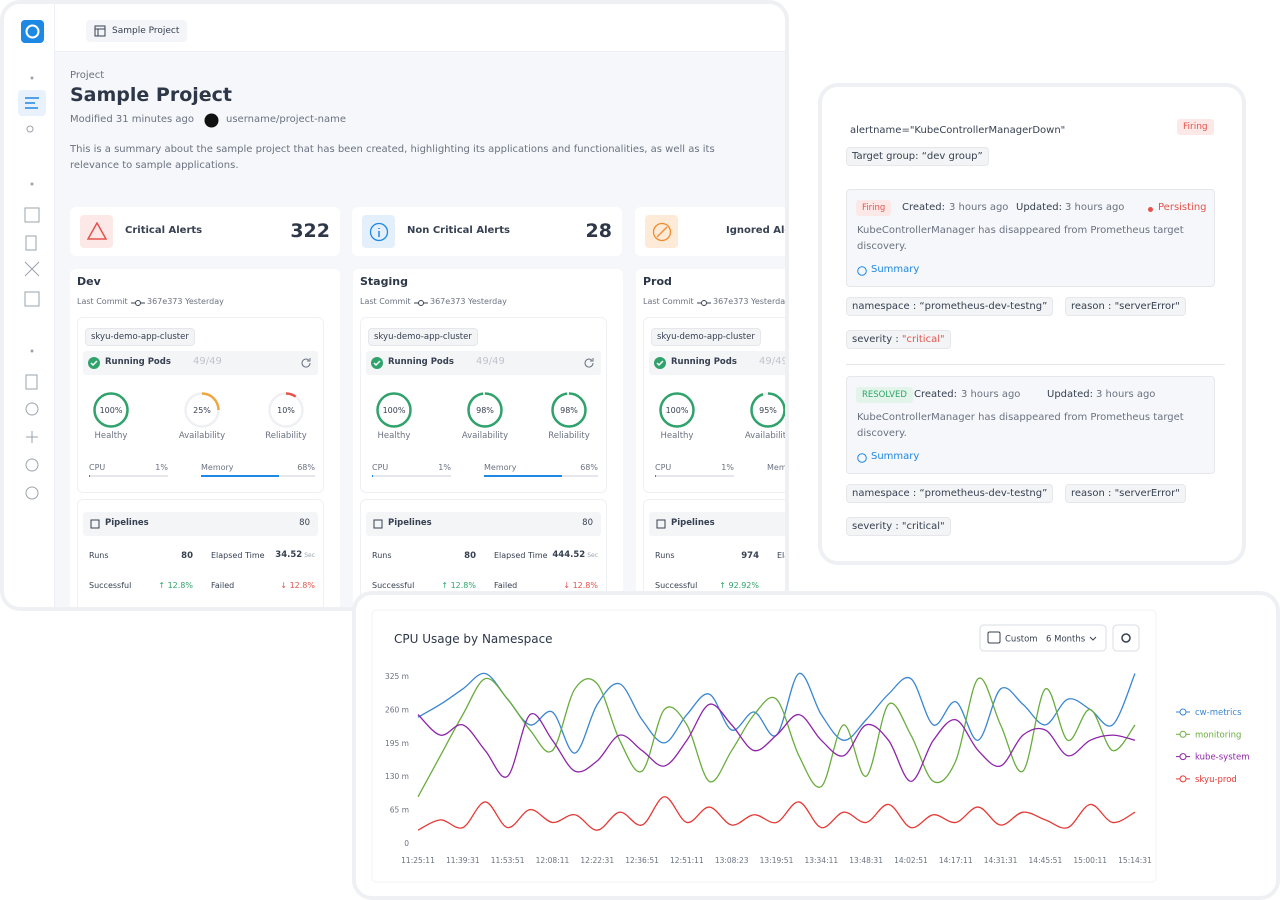  Describe the element at coordinates (297, 585) in the screenshot. I see `failed: ↓ 12.8%` at that location.